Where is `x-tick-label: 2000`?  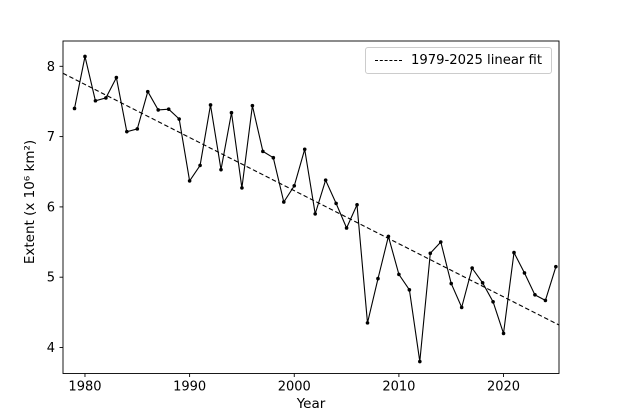 x-tick-label: 2000 is located at coordinates (294, 387).